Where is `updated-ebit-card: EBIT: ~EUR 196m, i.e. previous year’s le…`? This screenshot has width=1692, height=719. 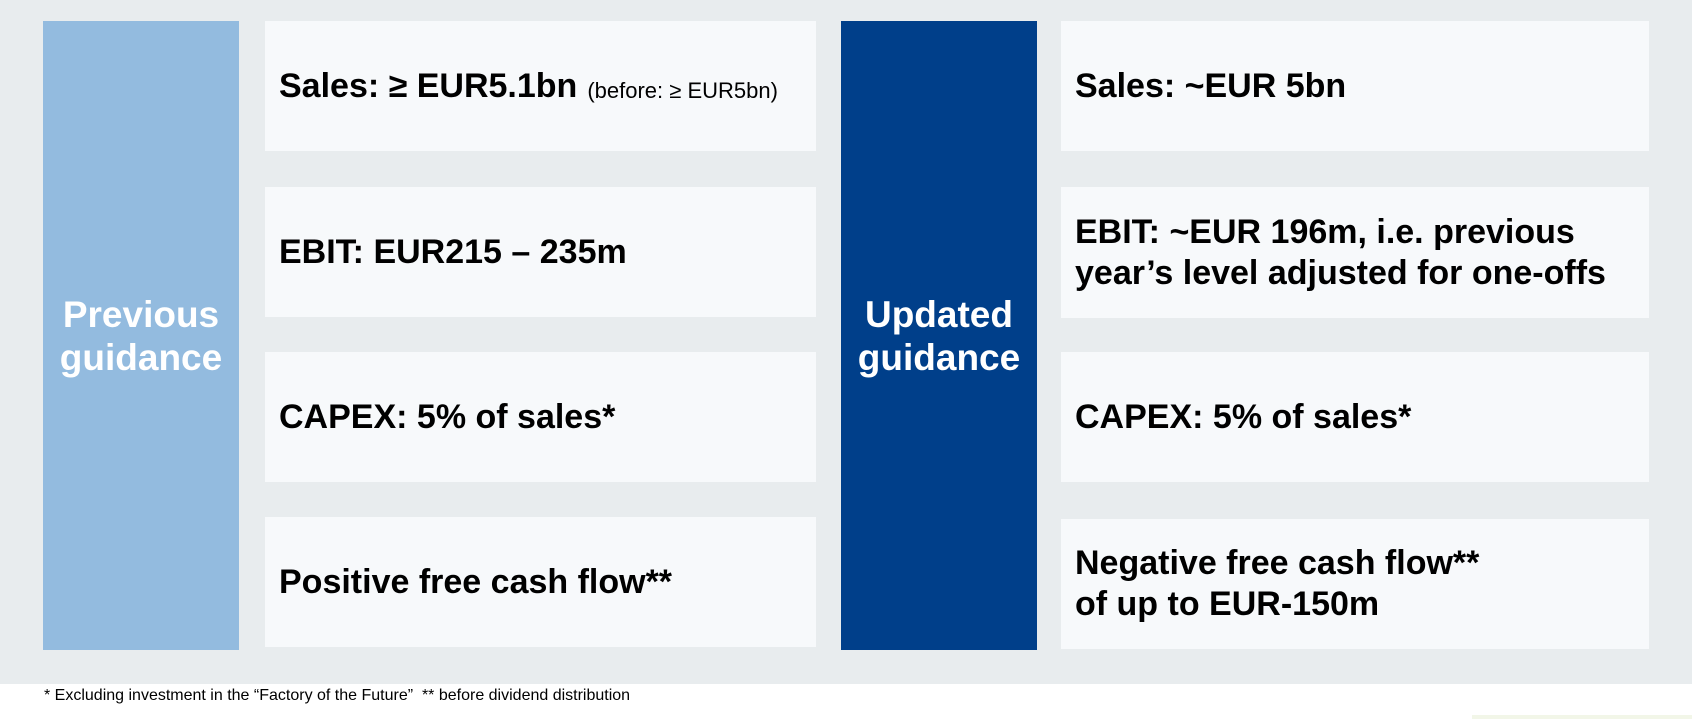
updated-ebit-card: EBIT: ~EUR 196m, i.e. previous year’s le… is located at coordinates (1355, 252).